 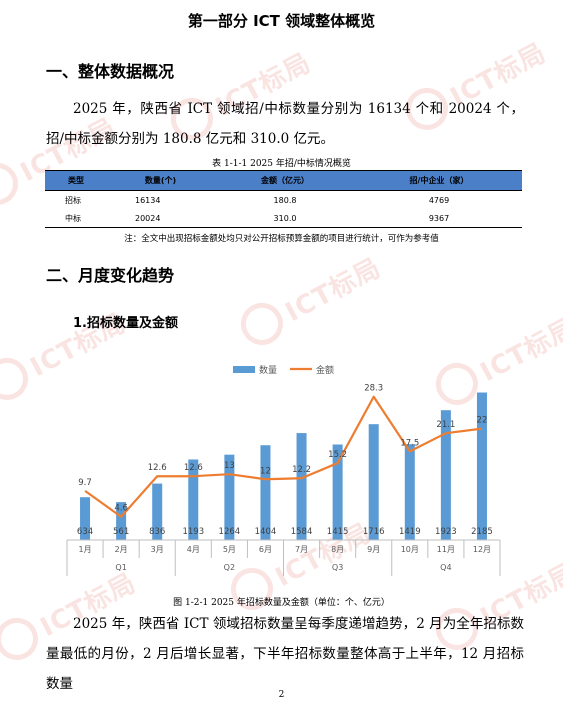 I want to click on table-cell: 20024, so click(x=160, y=218).